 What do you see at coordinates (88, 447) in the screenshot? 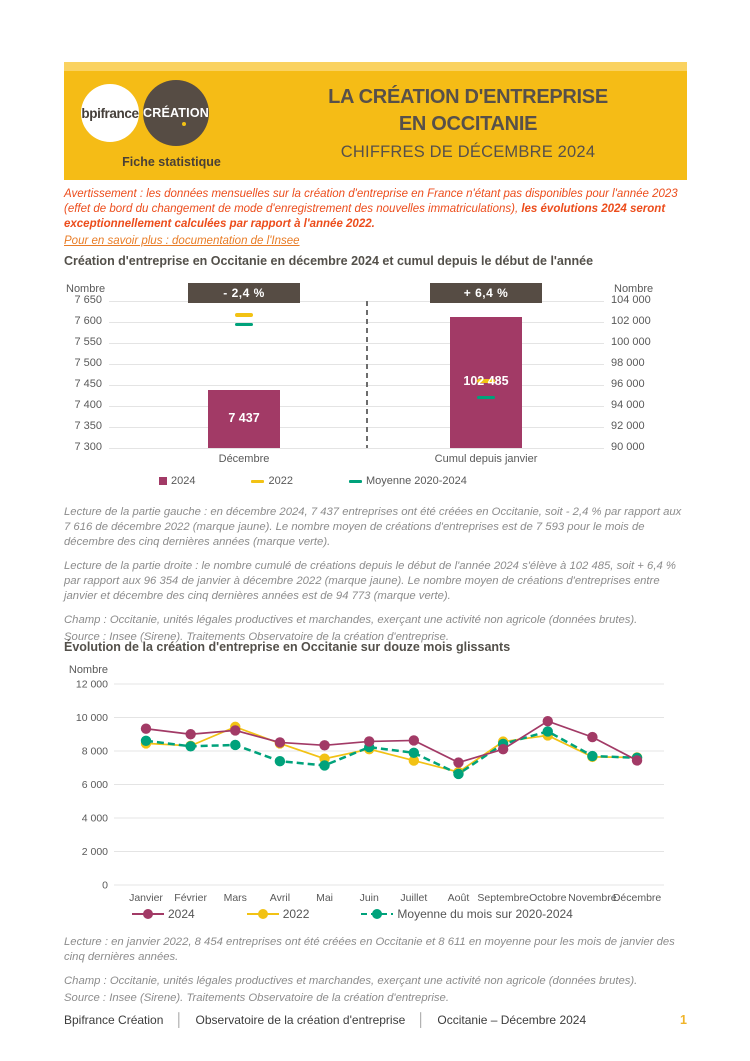
I see `y-axis-tick-left: 7 300` at bounding box center [88, 447].